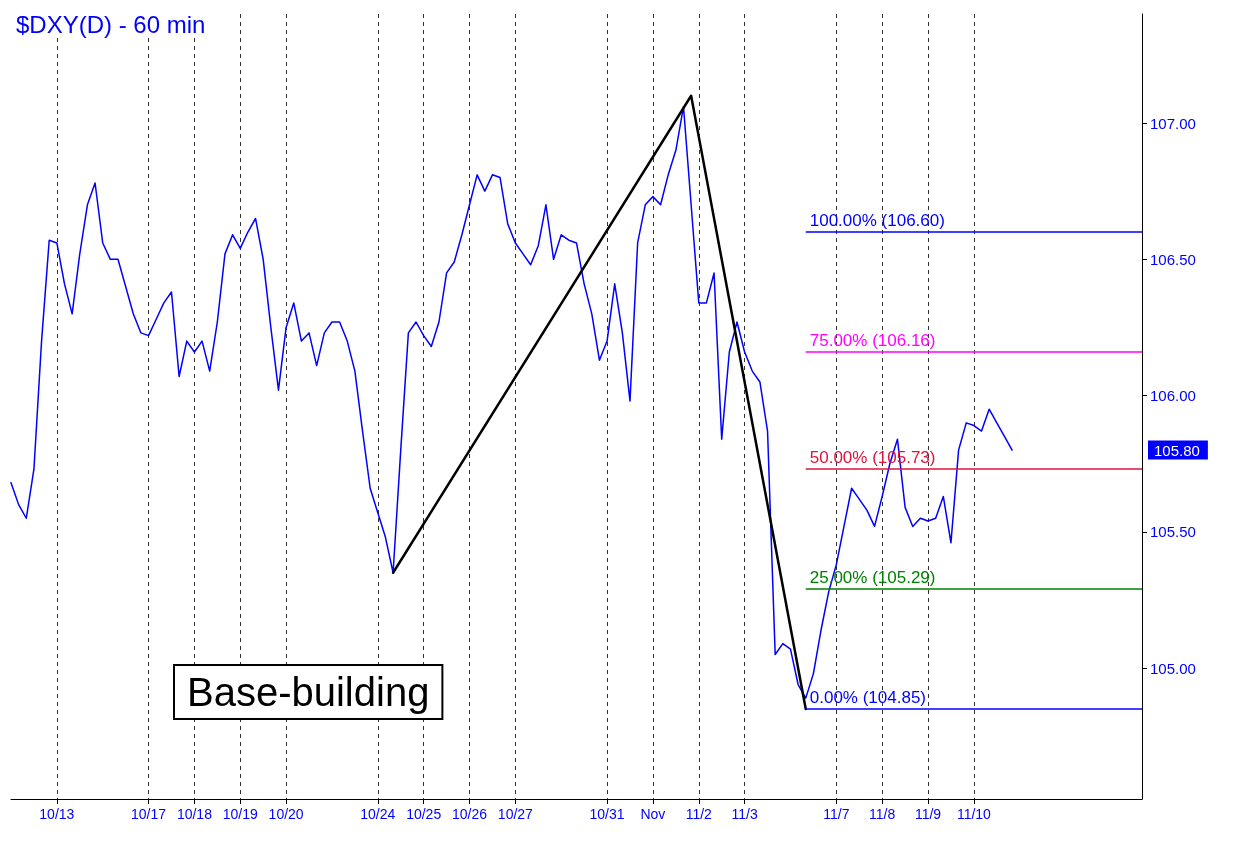  Describe the element at coordinates (1173, 259) in the screenshot. I see `y-tick-label: 106.50` at that location.